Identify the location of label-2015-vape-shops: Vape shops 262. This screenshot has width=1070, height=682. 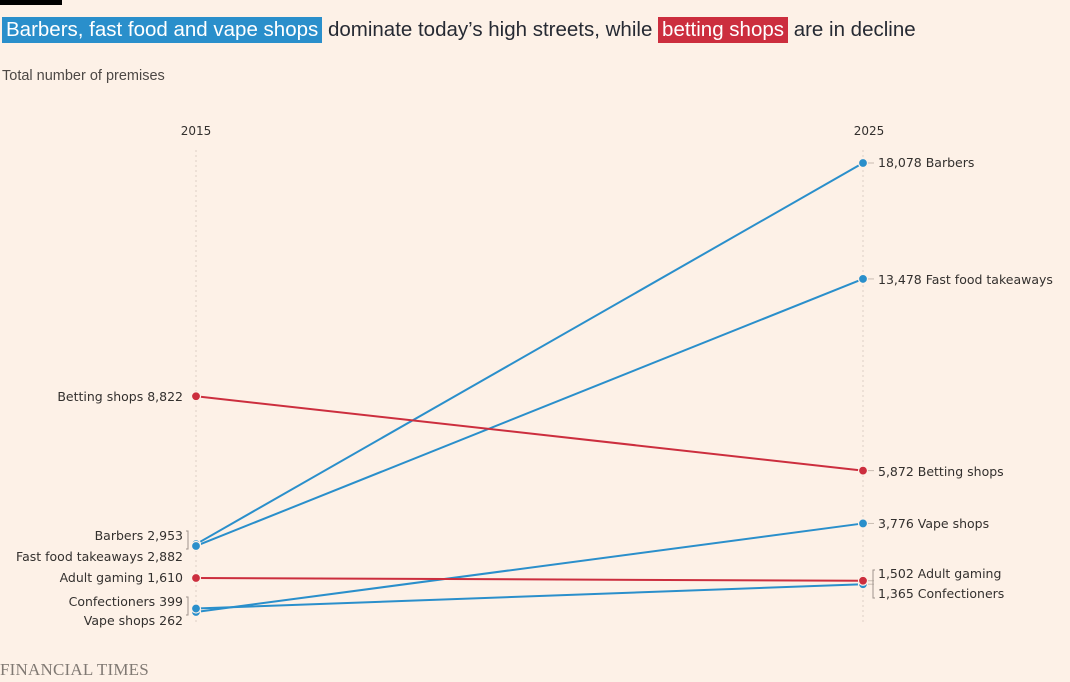
(133, 620).